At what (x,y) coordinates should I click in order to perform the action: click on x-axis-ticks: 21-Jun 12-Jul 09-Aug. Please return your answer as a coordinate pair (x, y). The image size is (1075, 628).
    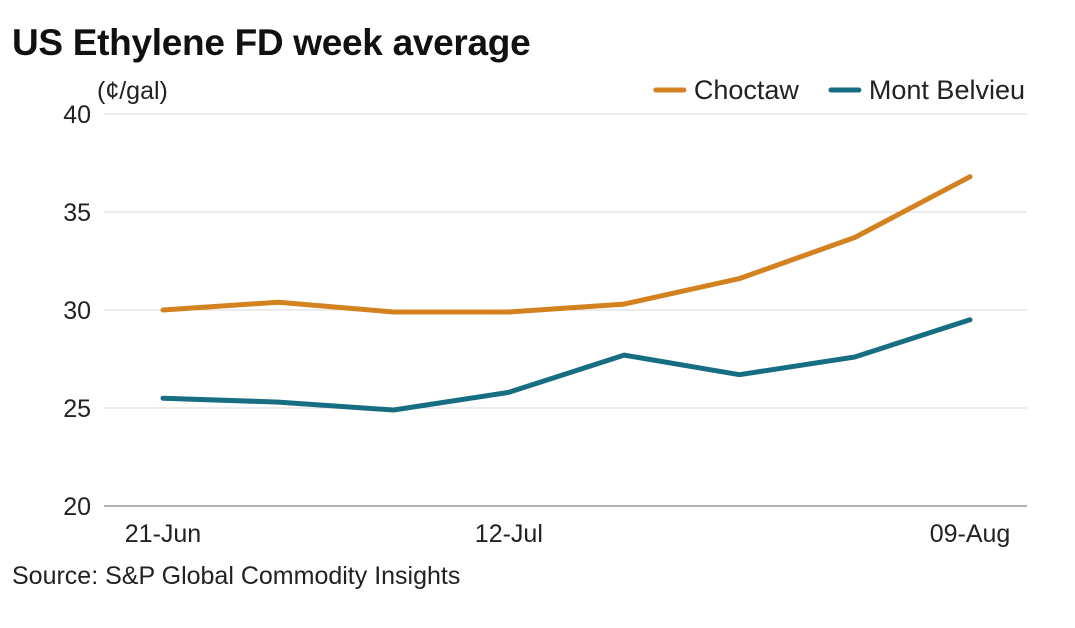
    Looking at the image, I should click on (568, 534).